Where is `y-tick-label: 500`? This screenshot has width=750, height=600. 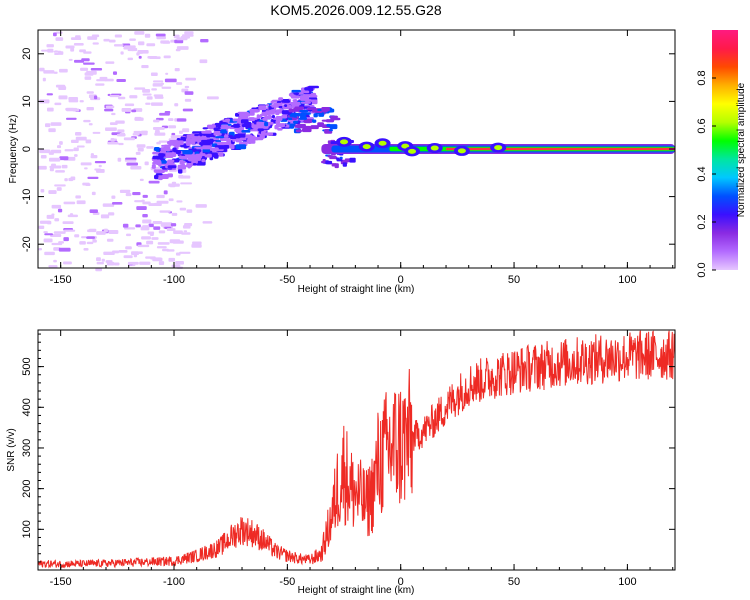
y-tick-label: 500 is located at coordinates (27, 366).